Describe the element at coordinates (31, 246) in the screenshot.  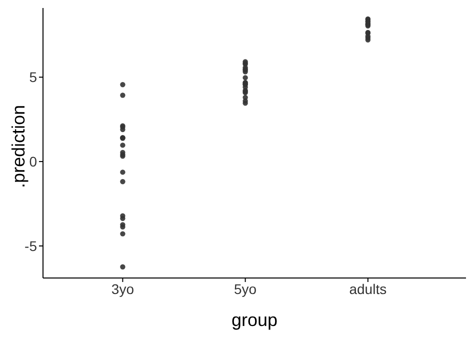
I see `y-tick-label: -5` at that location.